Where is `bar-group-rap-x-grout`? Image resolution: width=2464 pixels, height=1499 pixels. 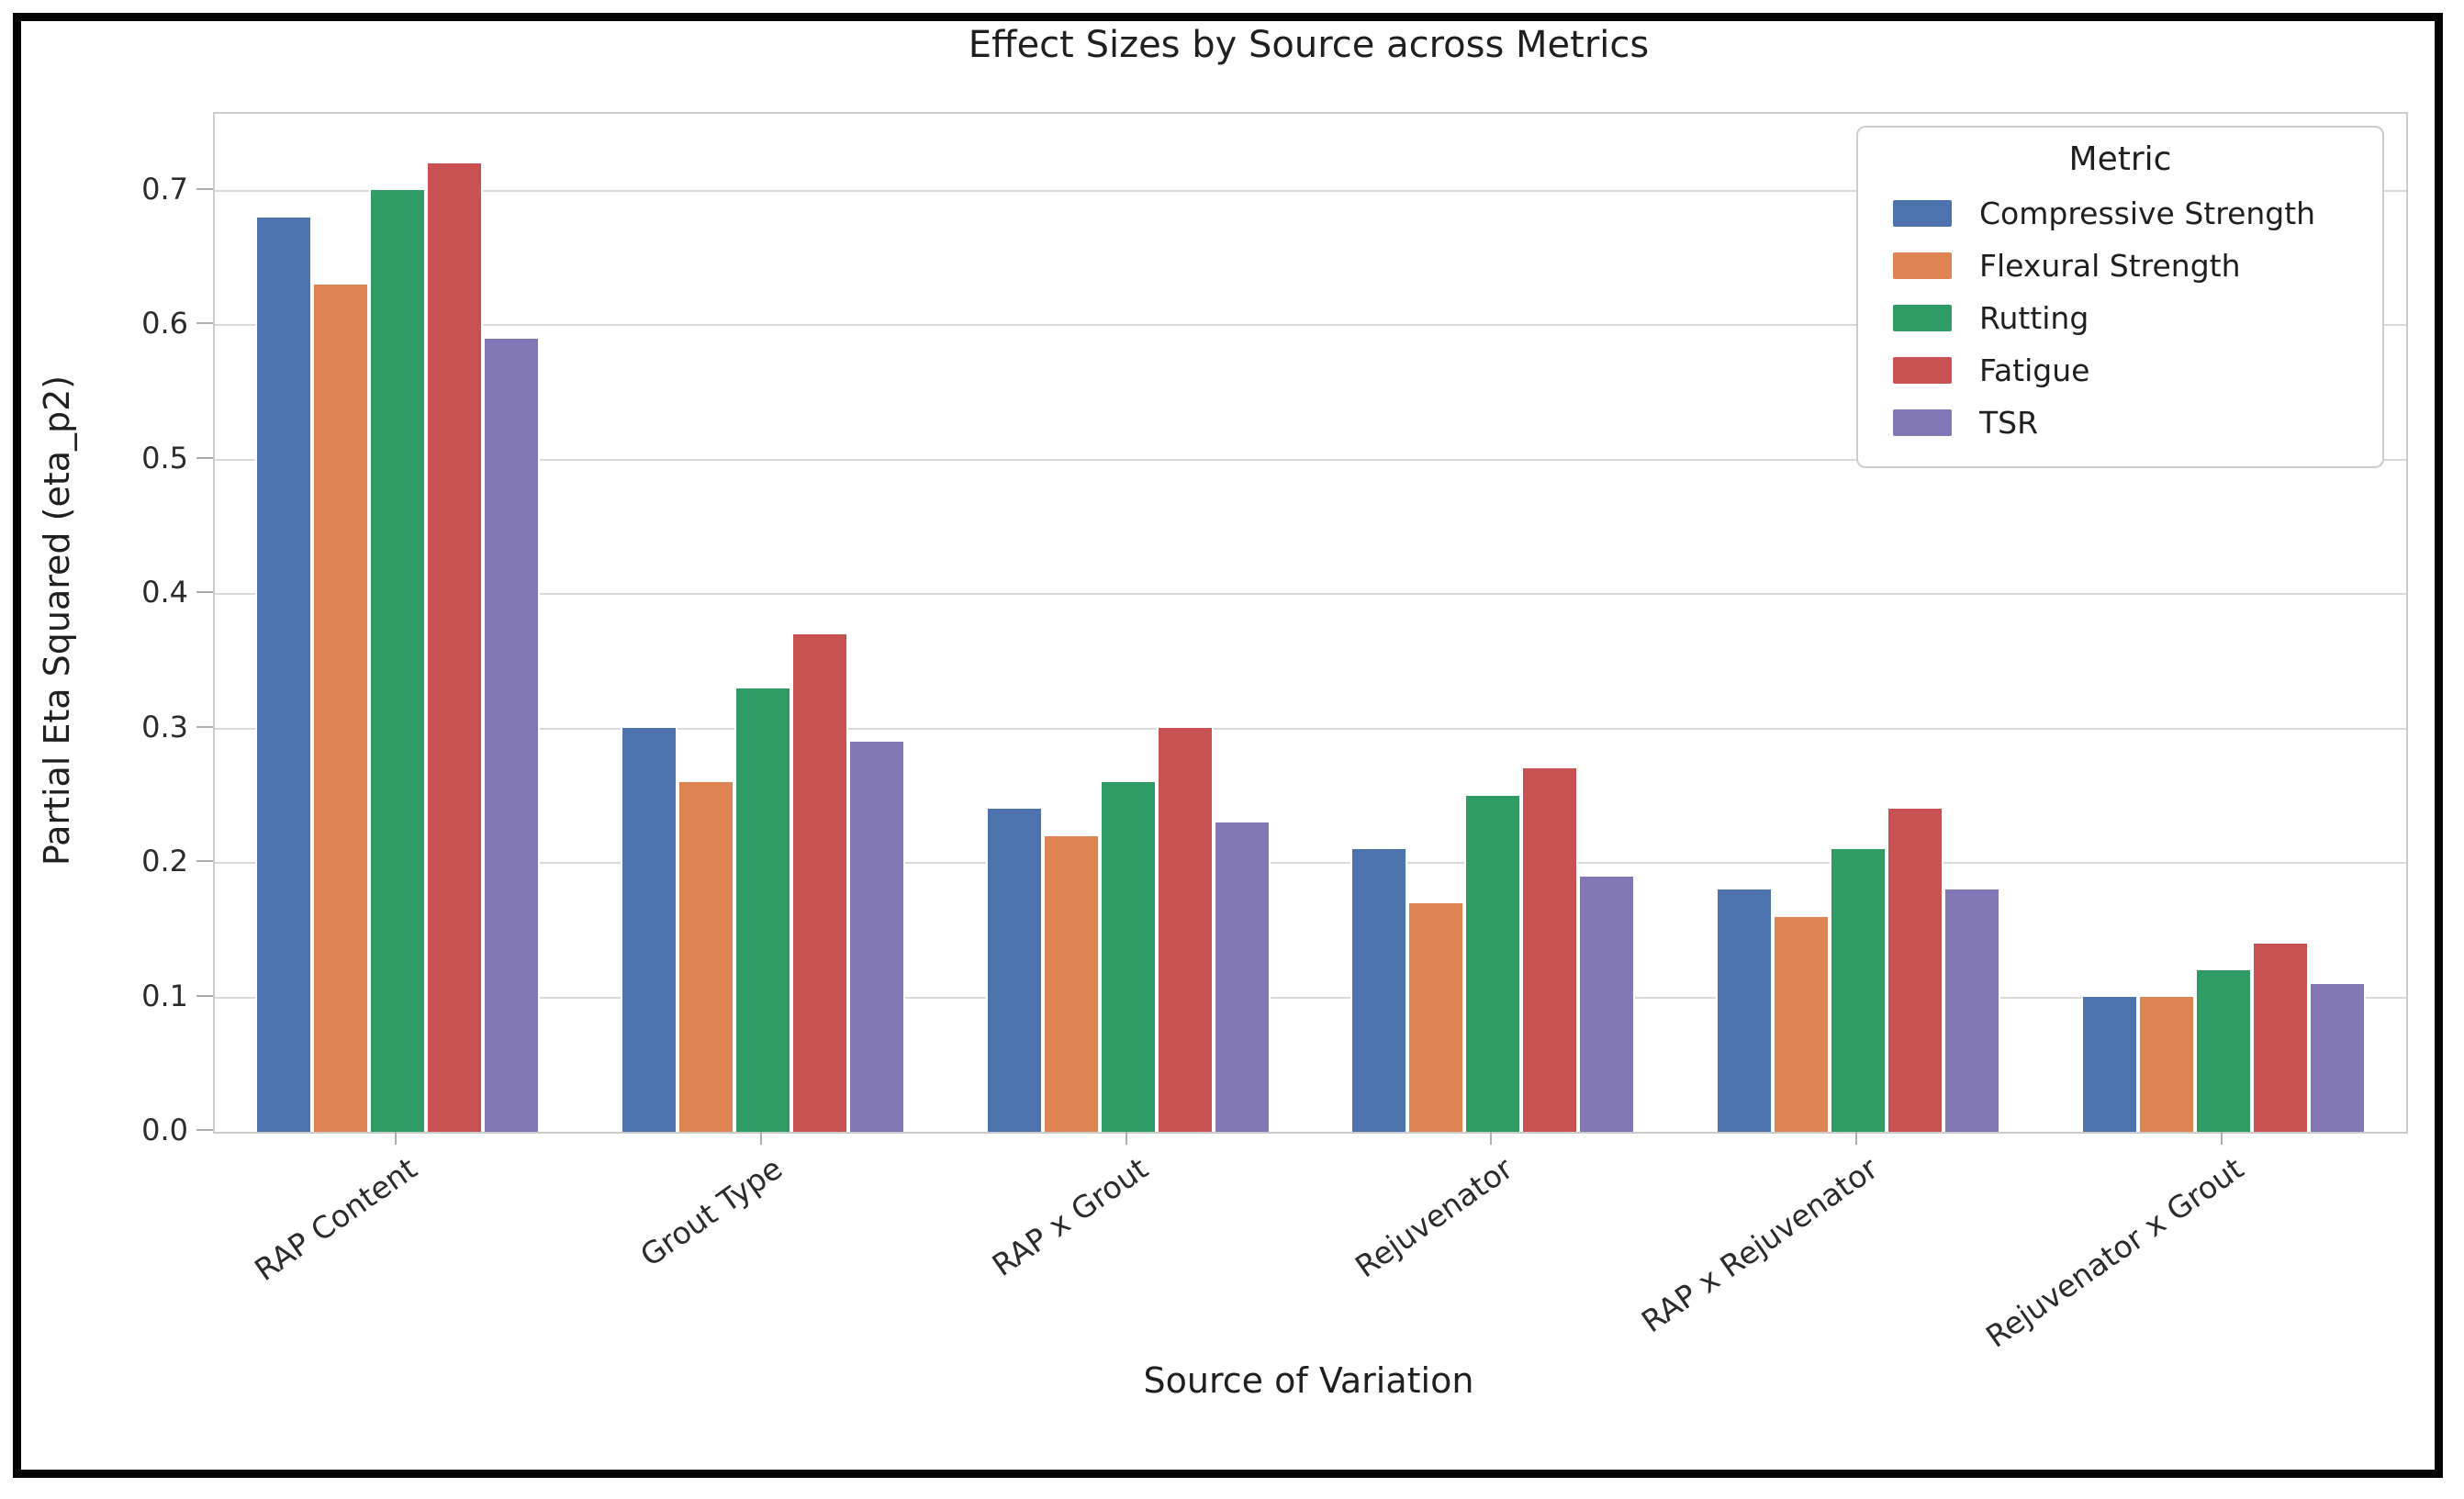
bar-group-rap-x-grout is located at coordinates (1128, 930).